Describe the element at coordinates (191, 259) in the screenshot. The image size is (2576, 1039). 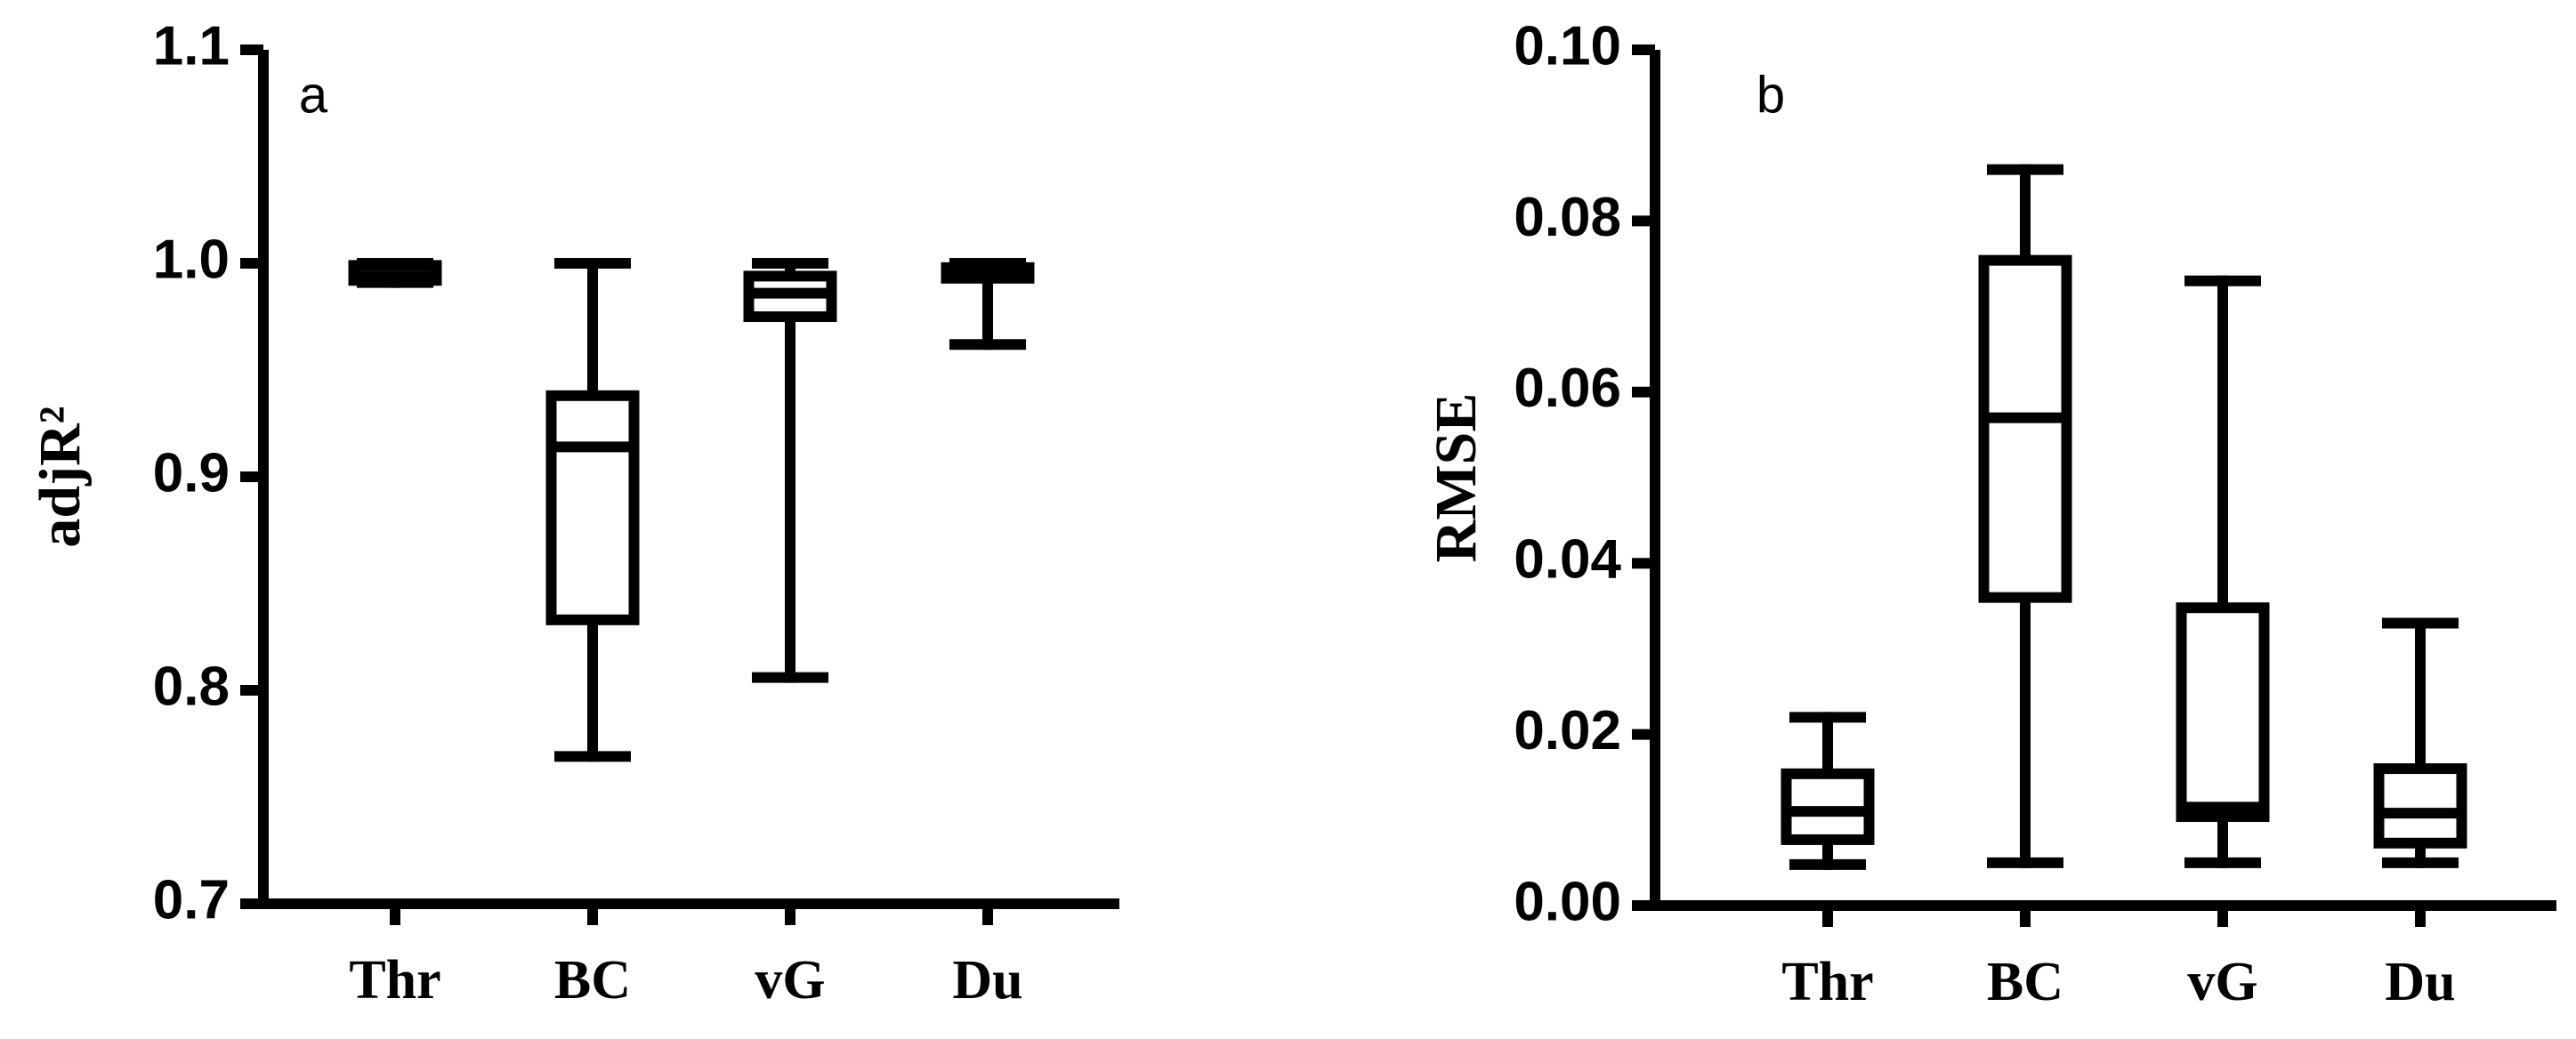
I see `y-tick-label: 1.0` at that location.